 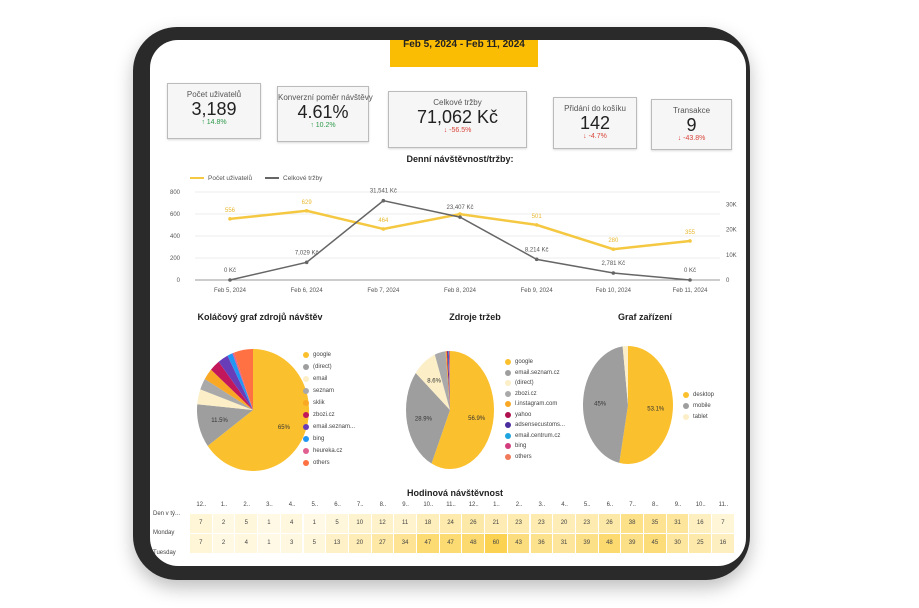 I want to click on legend-item: email.seznam.cz, so click(x=532, y=373).